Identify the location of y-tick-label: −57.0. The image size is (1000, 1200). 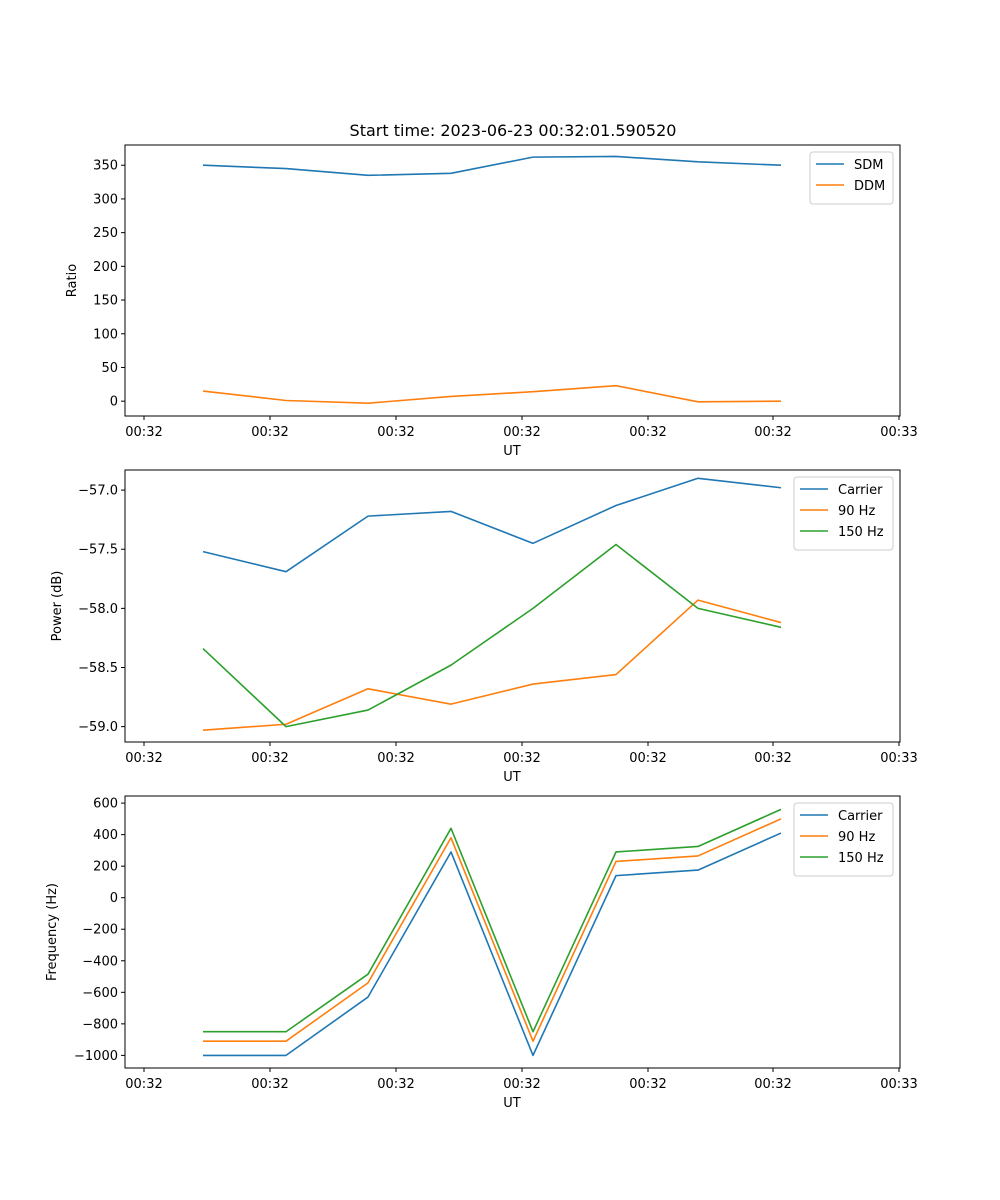
(98, 491).